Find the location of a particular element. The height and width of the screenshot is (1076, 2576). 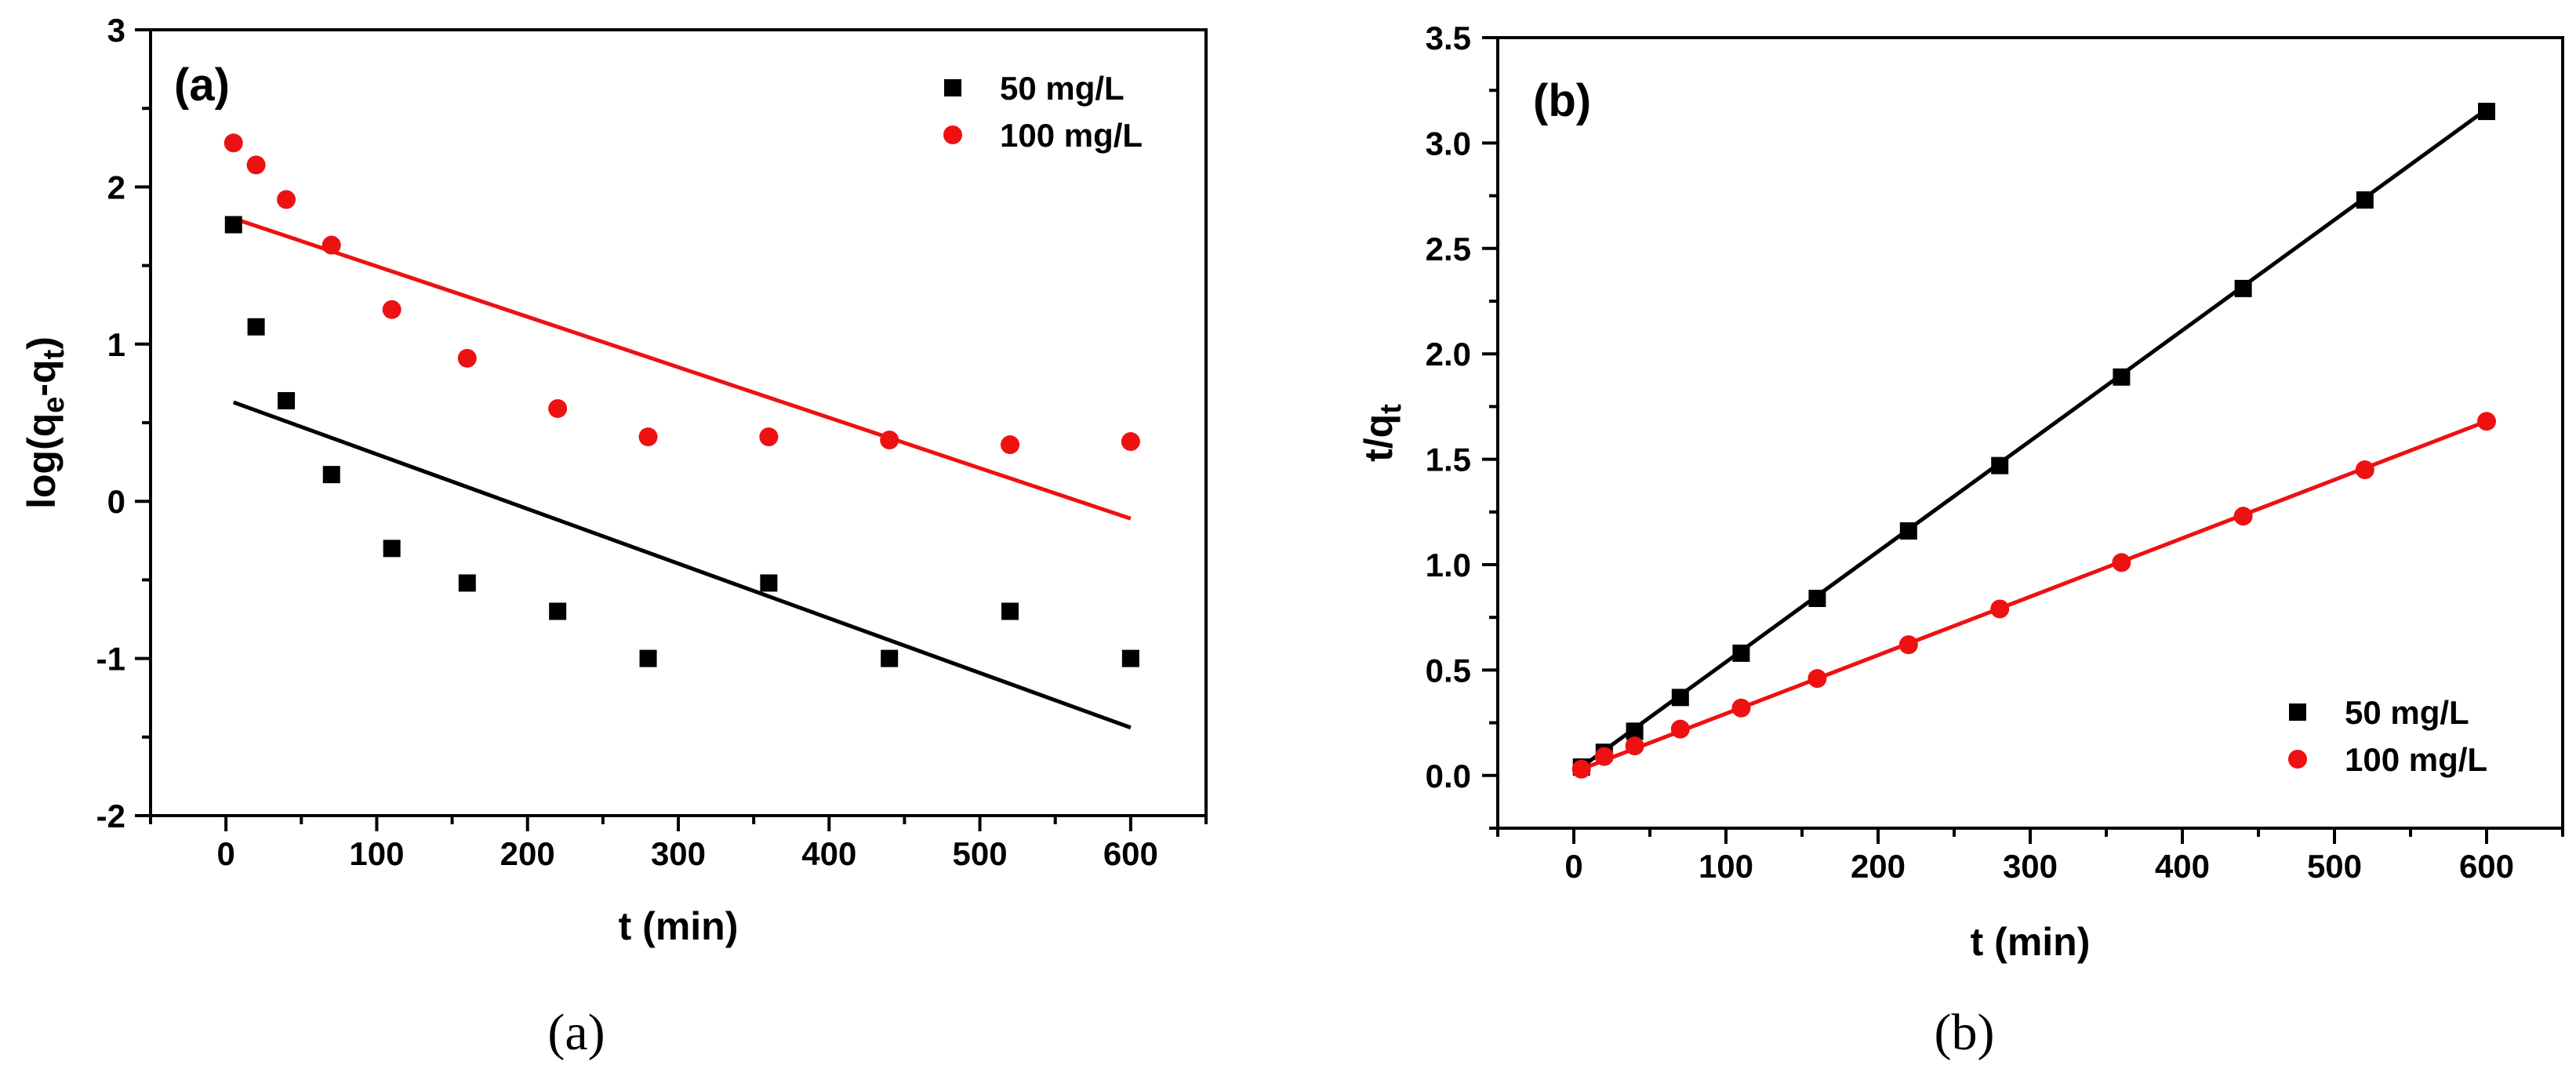

y-tick-label: 3 is located at coordinates (116, 31).